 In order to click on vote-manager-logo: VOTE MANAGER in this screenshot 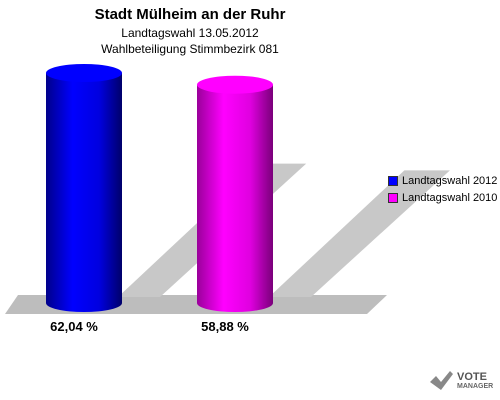, I will do `click(460, 381)`.